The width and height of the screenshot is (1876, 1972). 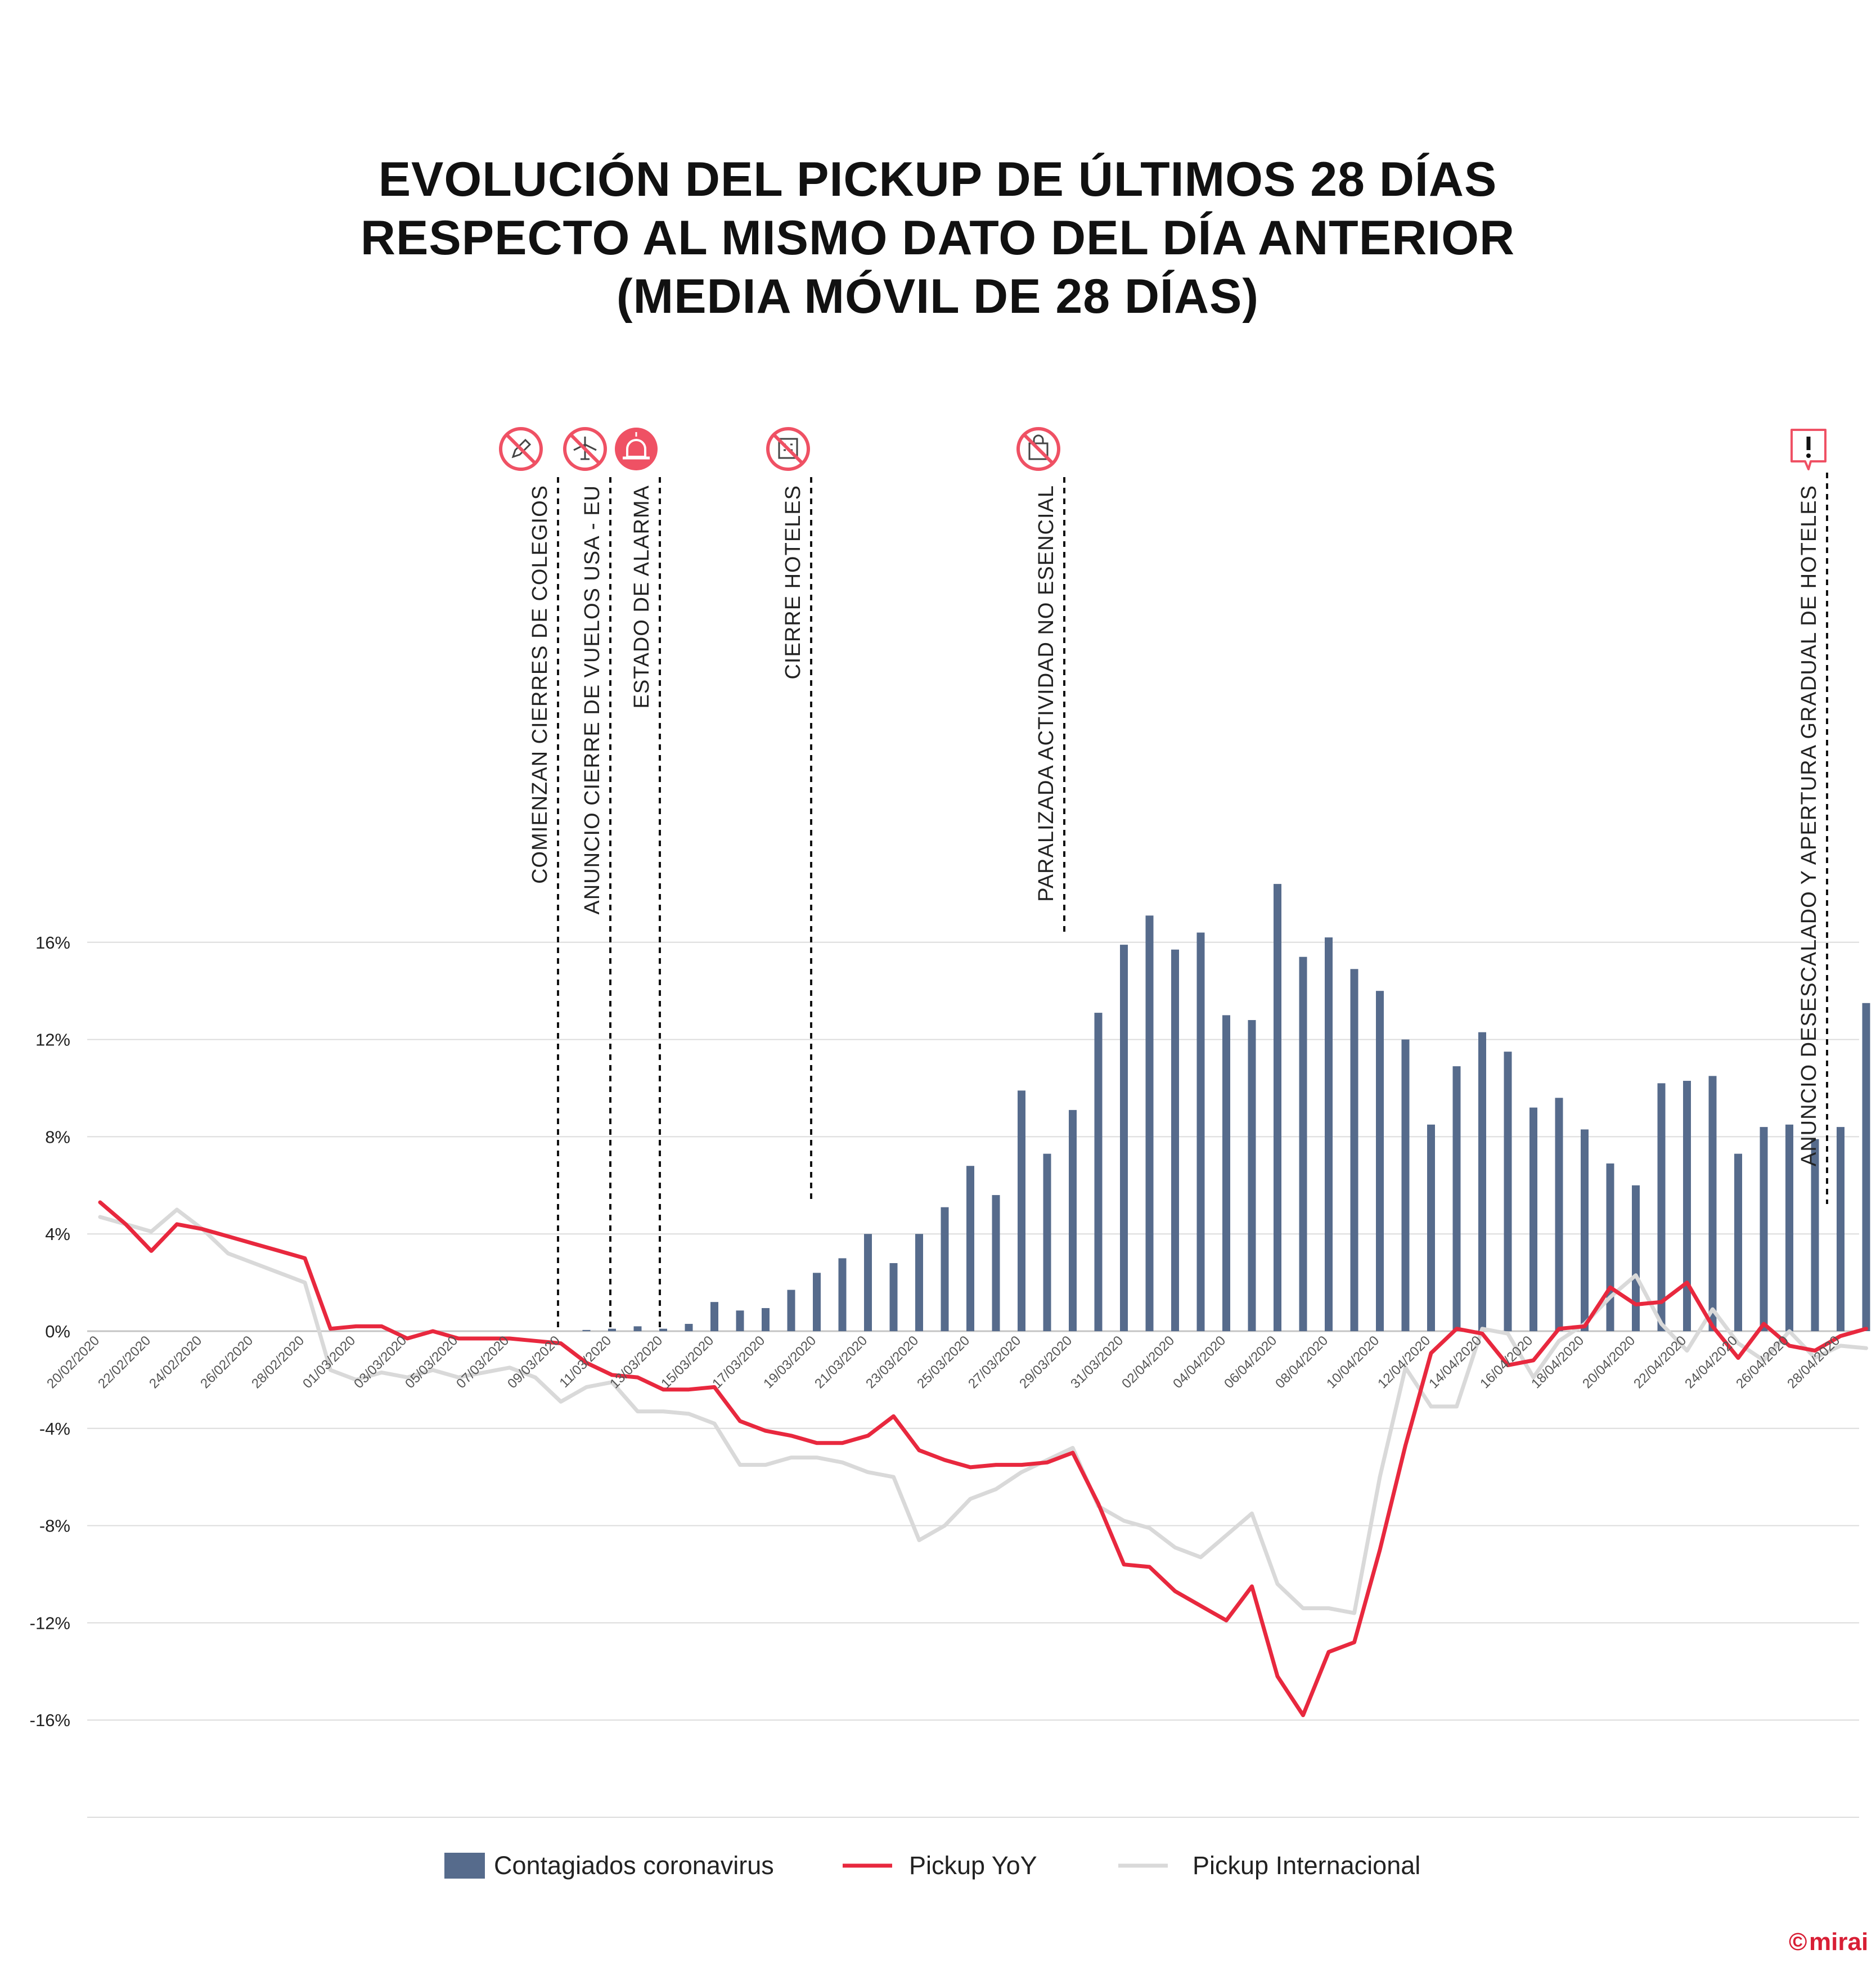 I want to click on y-tick-label: -12%, so click(x=50, y=1623).